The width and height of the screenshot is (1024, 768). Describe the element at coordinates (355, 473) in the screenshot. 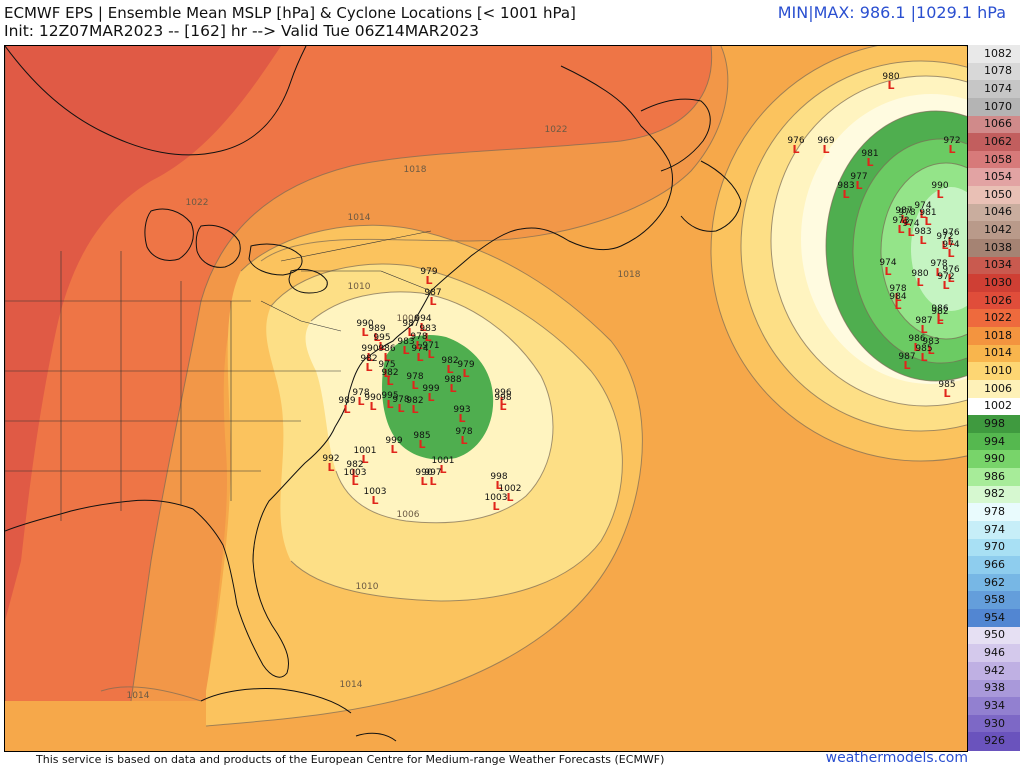

I see `cyclone-pressure-label: 1003` at that location.